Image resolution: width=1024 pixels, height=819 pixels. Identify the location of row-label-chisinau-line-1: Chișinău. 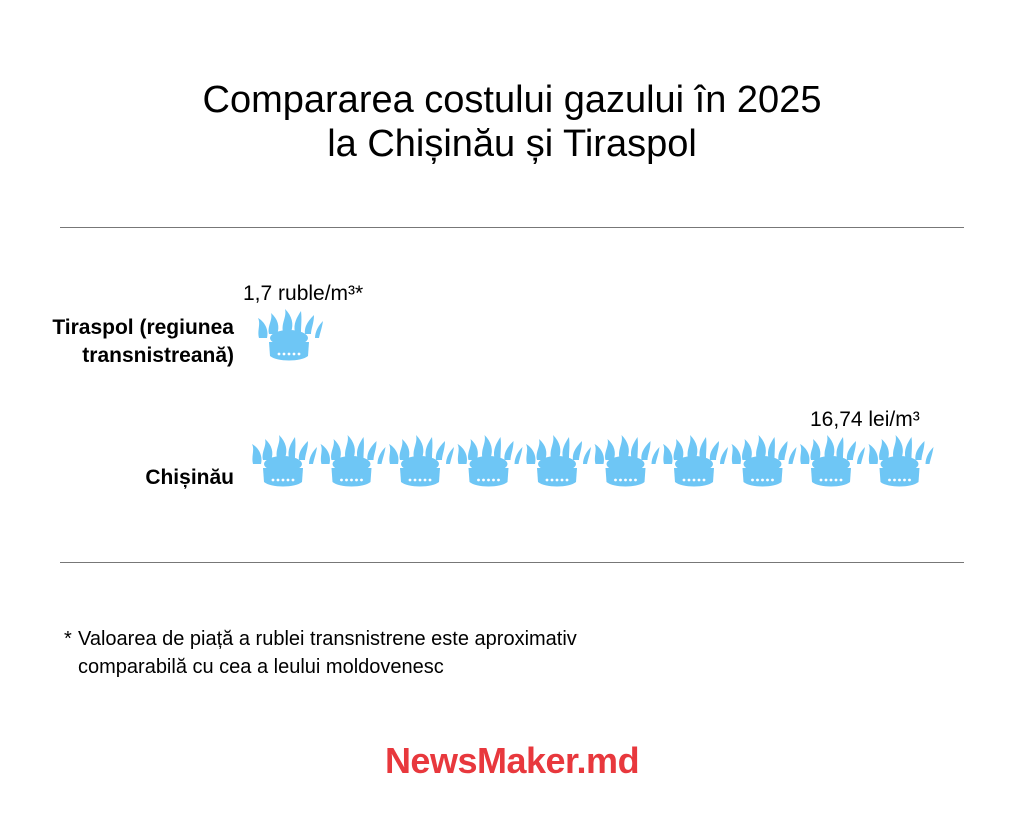
(189, 477).